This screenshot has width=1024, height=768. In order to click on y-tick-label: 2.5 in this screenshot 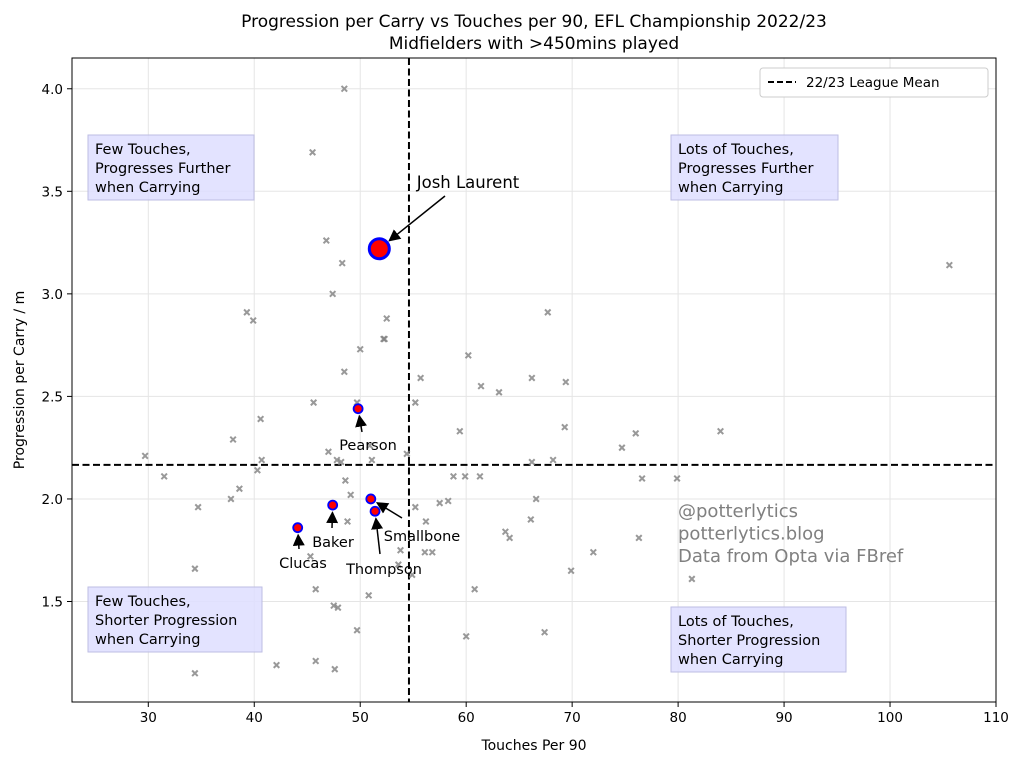, I will do `click(52, 397)`.